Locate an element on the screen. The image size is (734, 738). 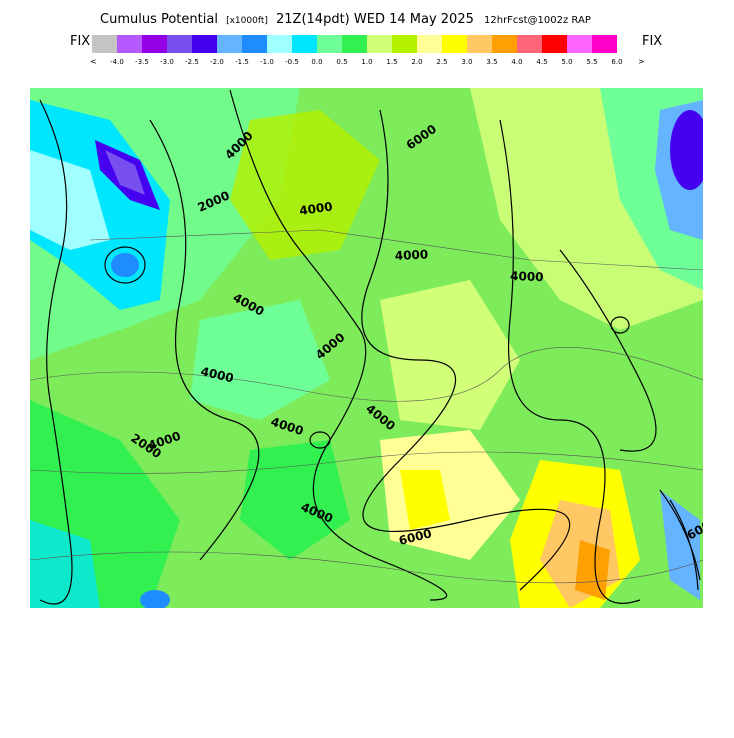
legend-label: -1.0 is located at coordinates (267, 62).